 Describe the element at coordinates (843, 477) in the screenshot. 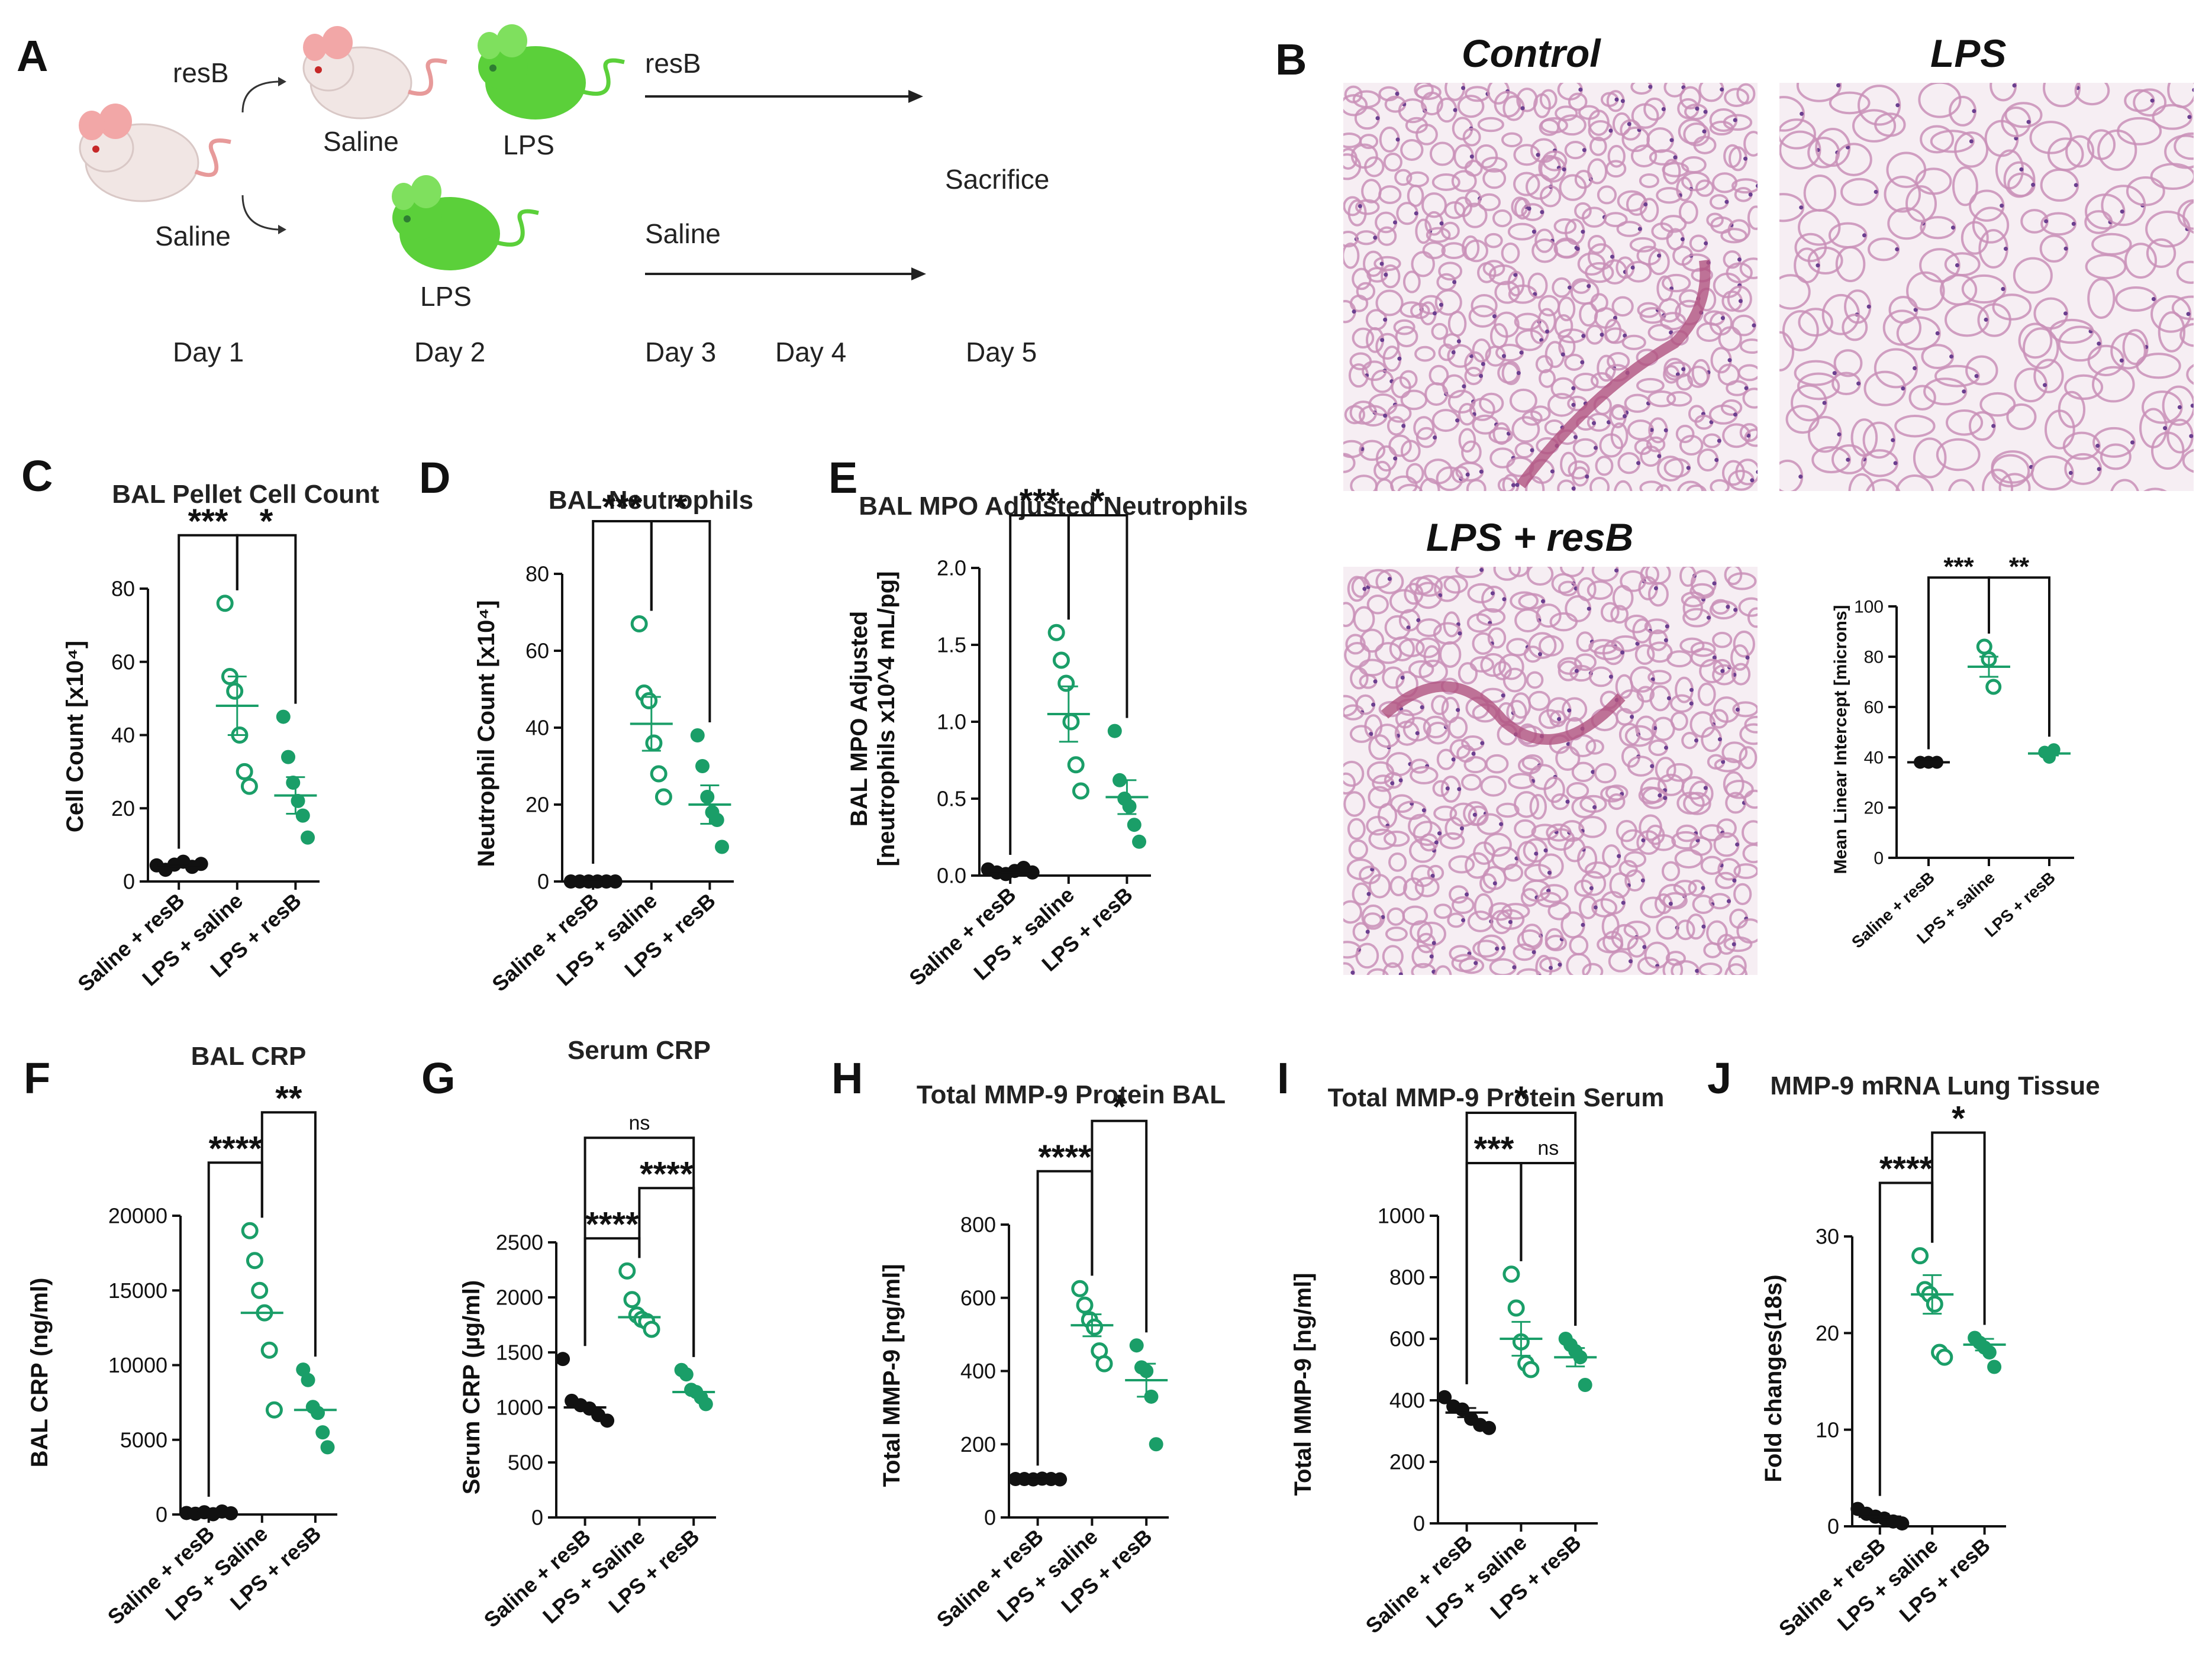

I see `panel-letter-e: E` at that location.